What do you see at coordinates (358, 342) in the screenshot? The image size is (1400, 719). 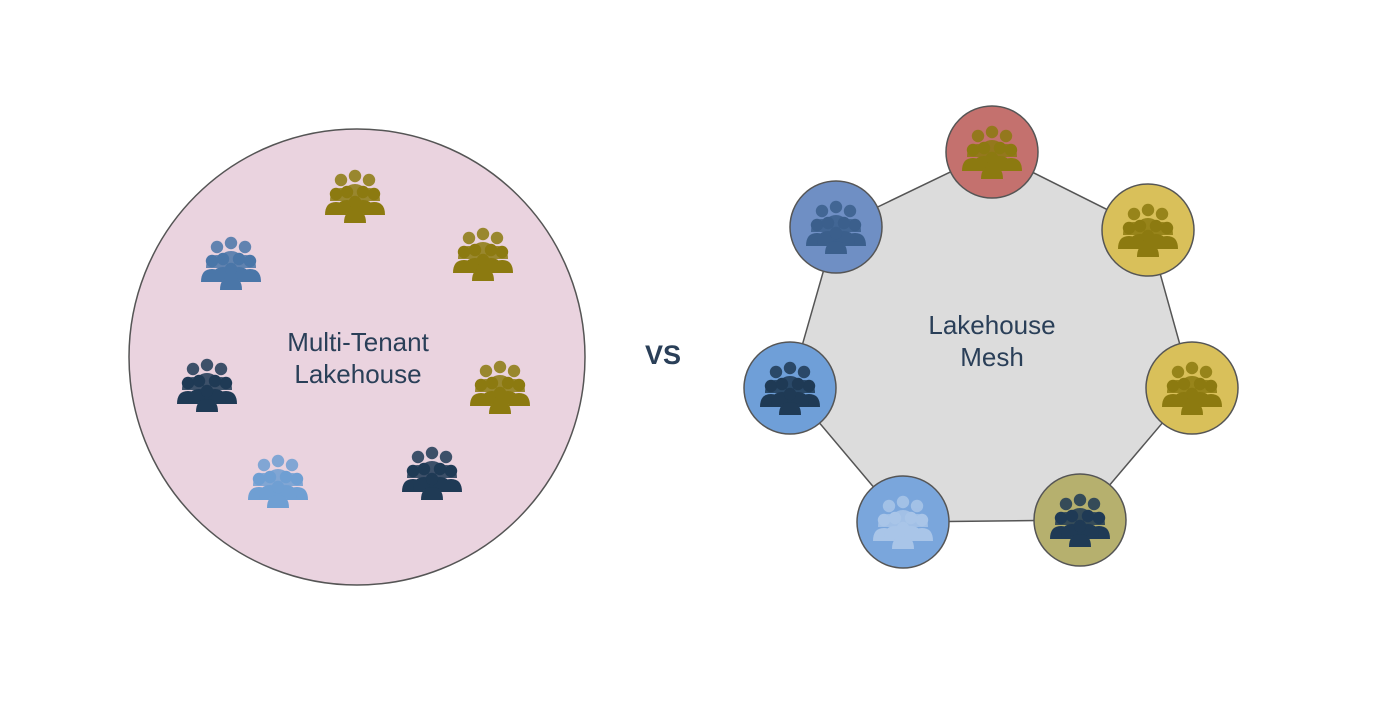 I see `multi-tenant-label-line1: Multi-Tenant` at bounding box center [358, 342].